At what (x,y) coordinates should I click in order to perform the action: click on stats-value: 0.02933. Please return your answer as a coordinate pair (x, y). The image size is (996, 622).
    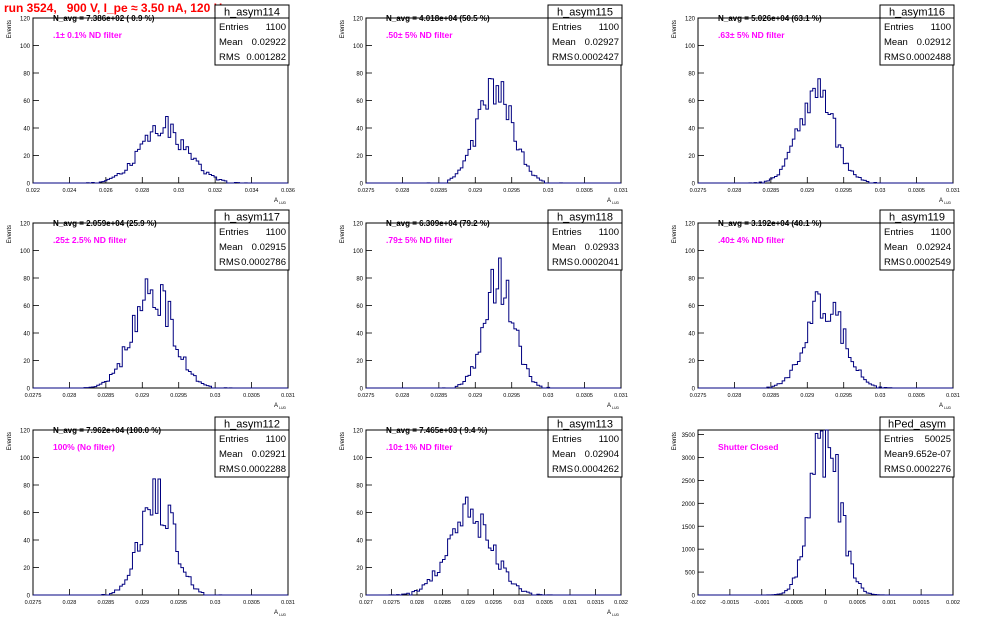
    Looking at the image, I should click on (602, 247).